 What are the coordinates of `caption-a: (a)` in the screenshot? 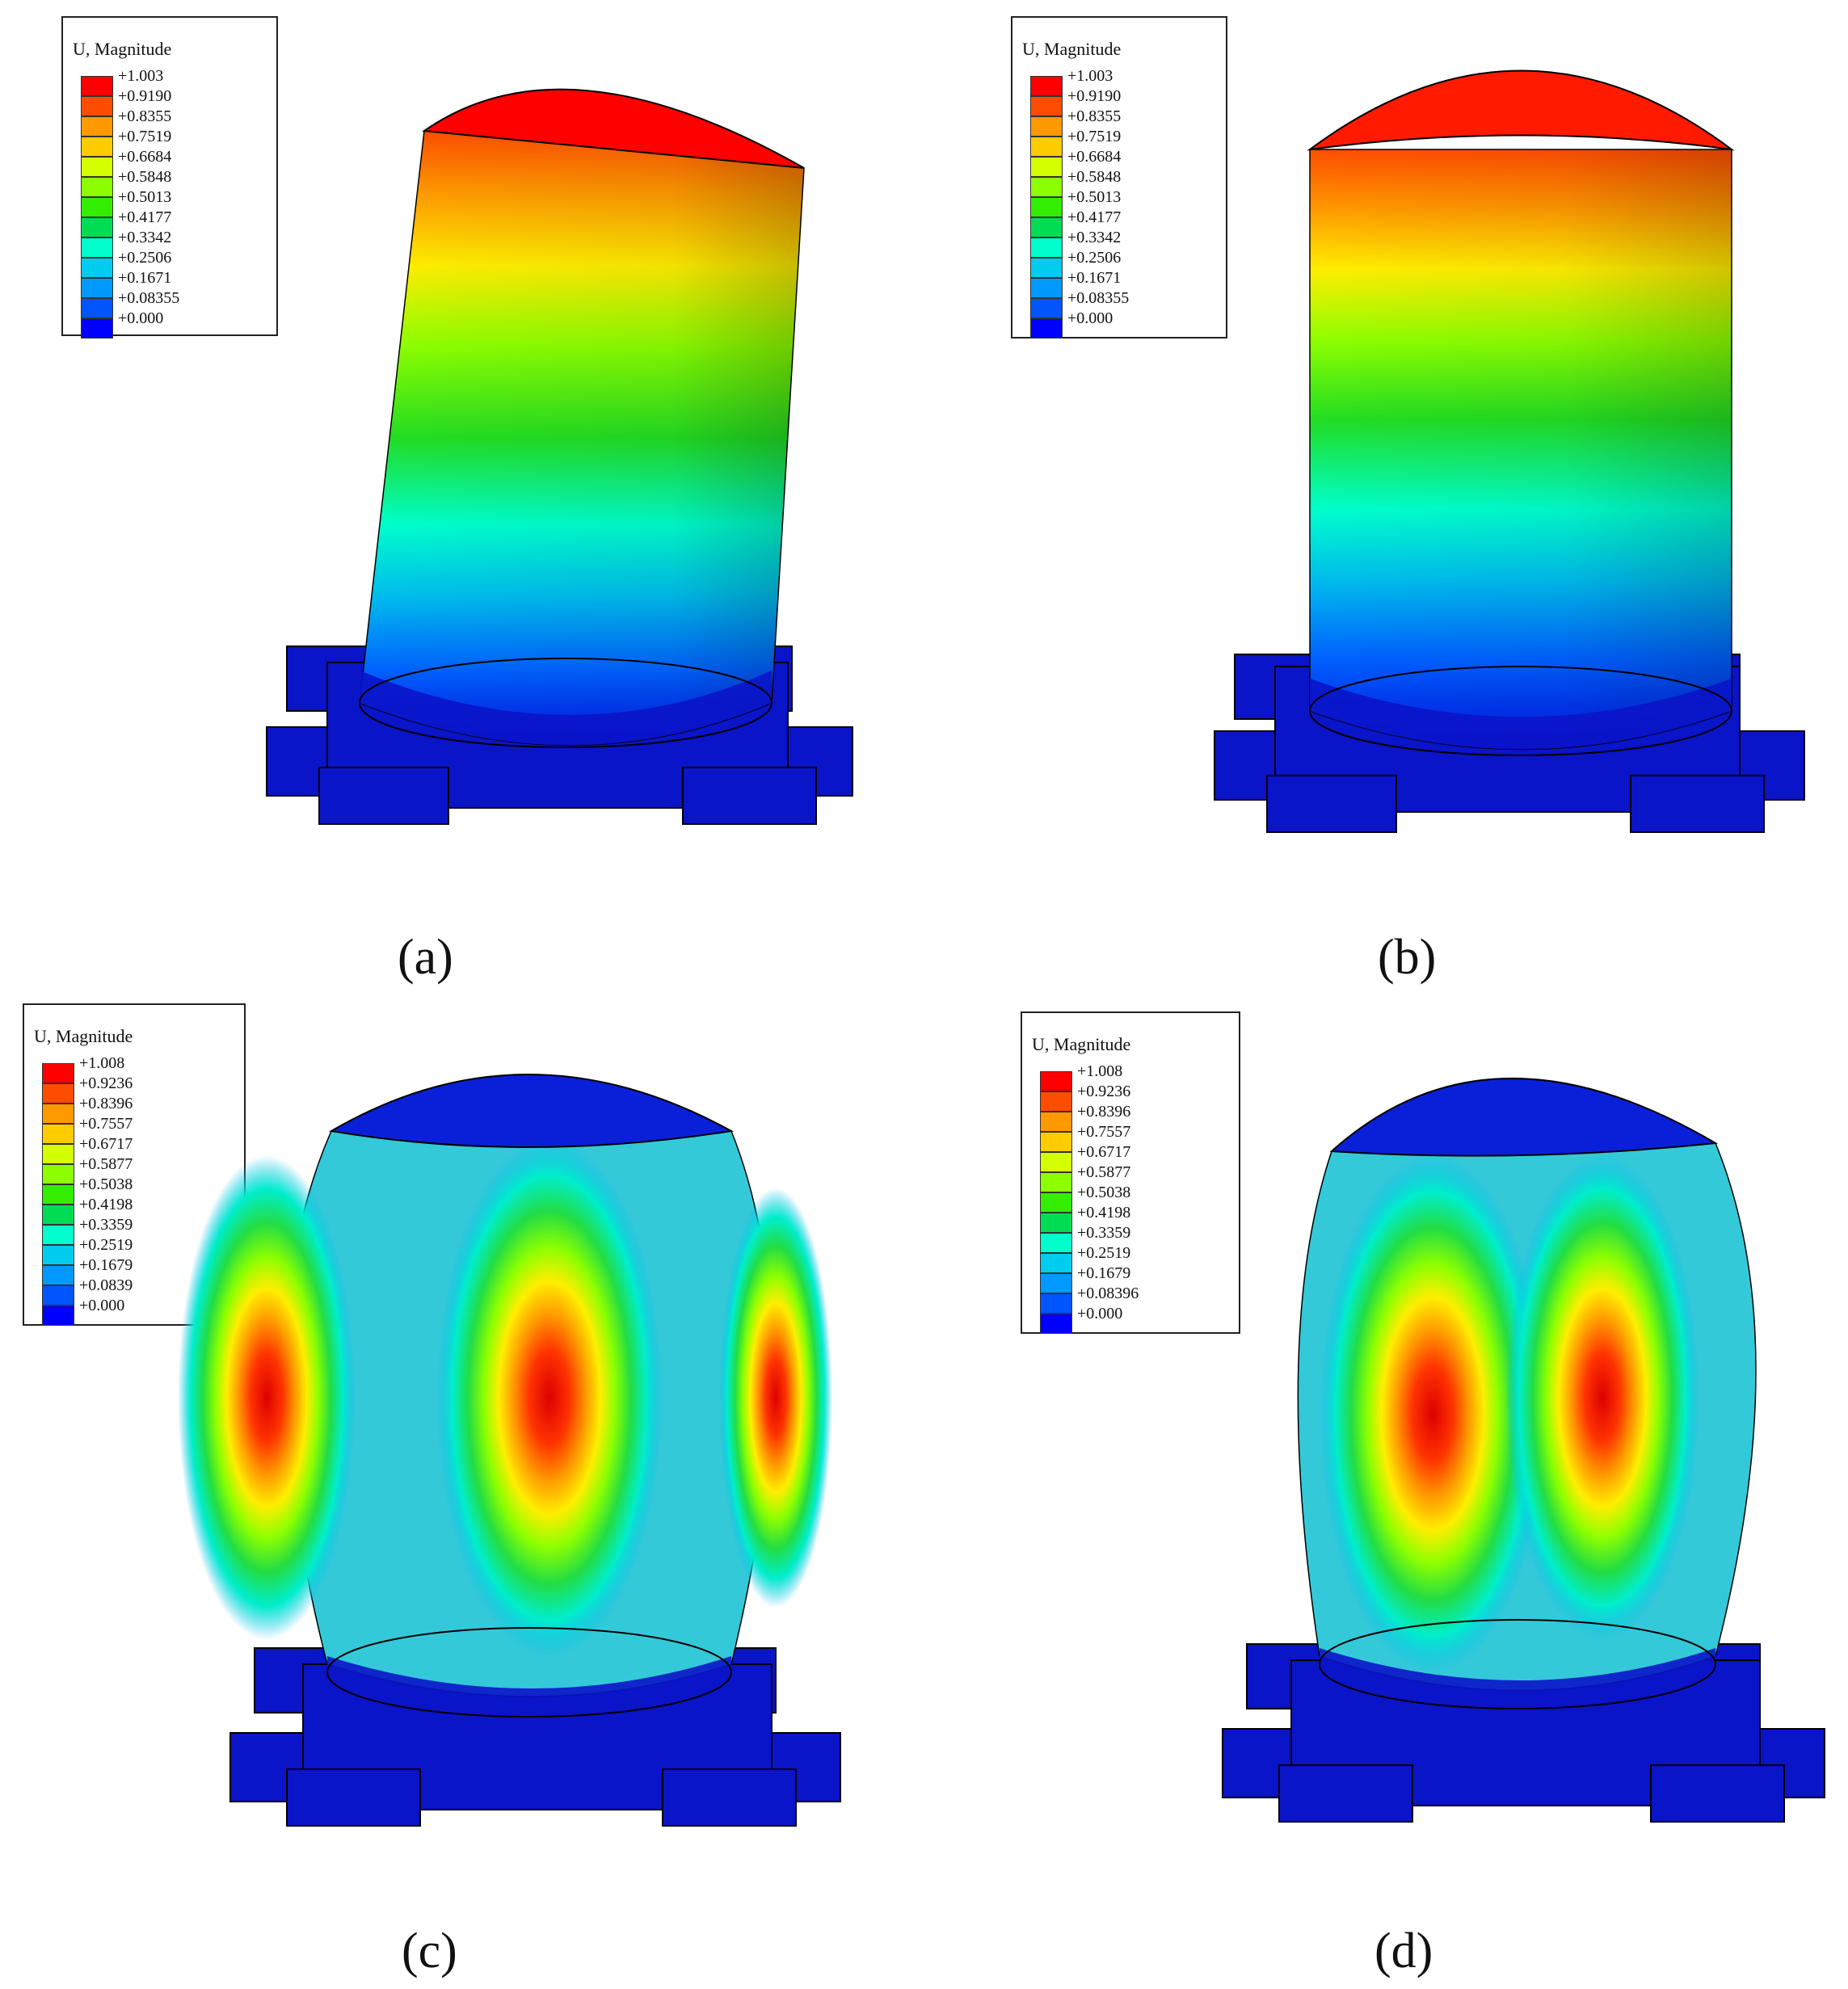 It's located at (425, 957).